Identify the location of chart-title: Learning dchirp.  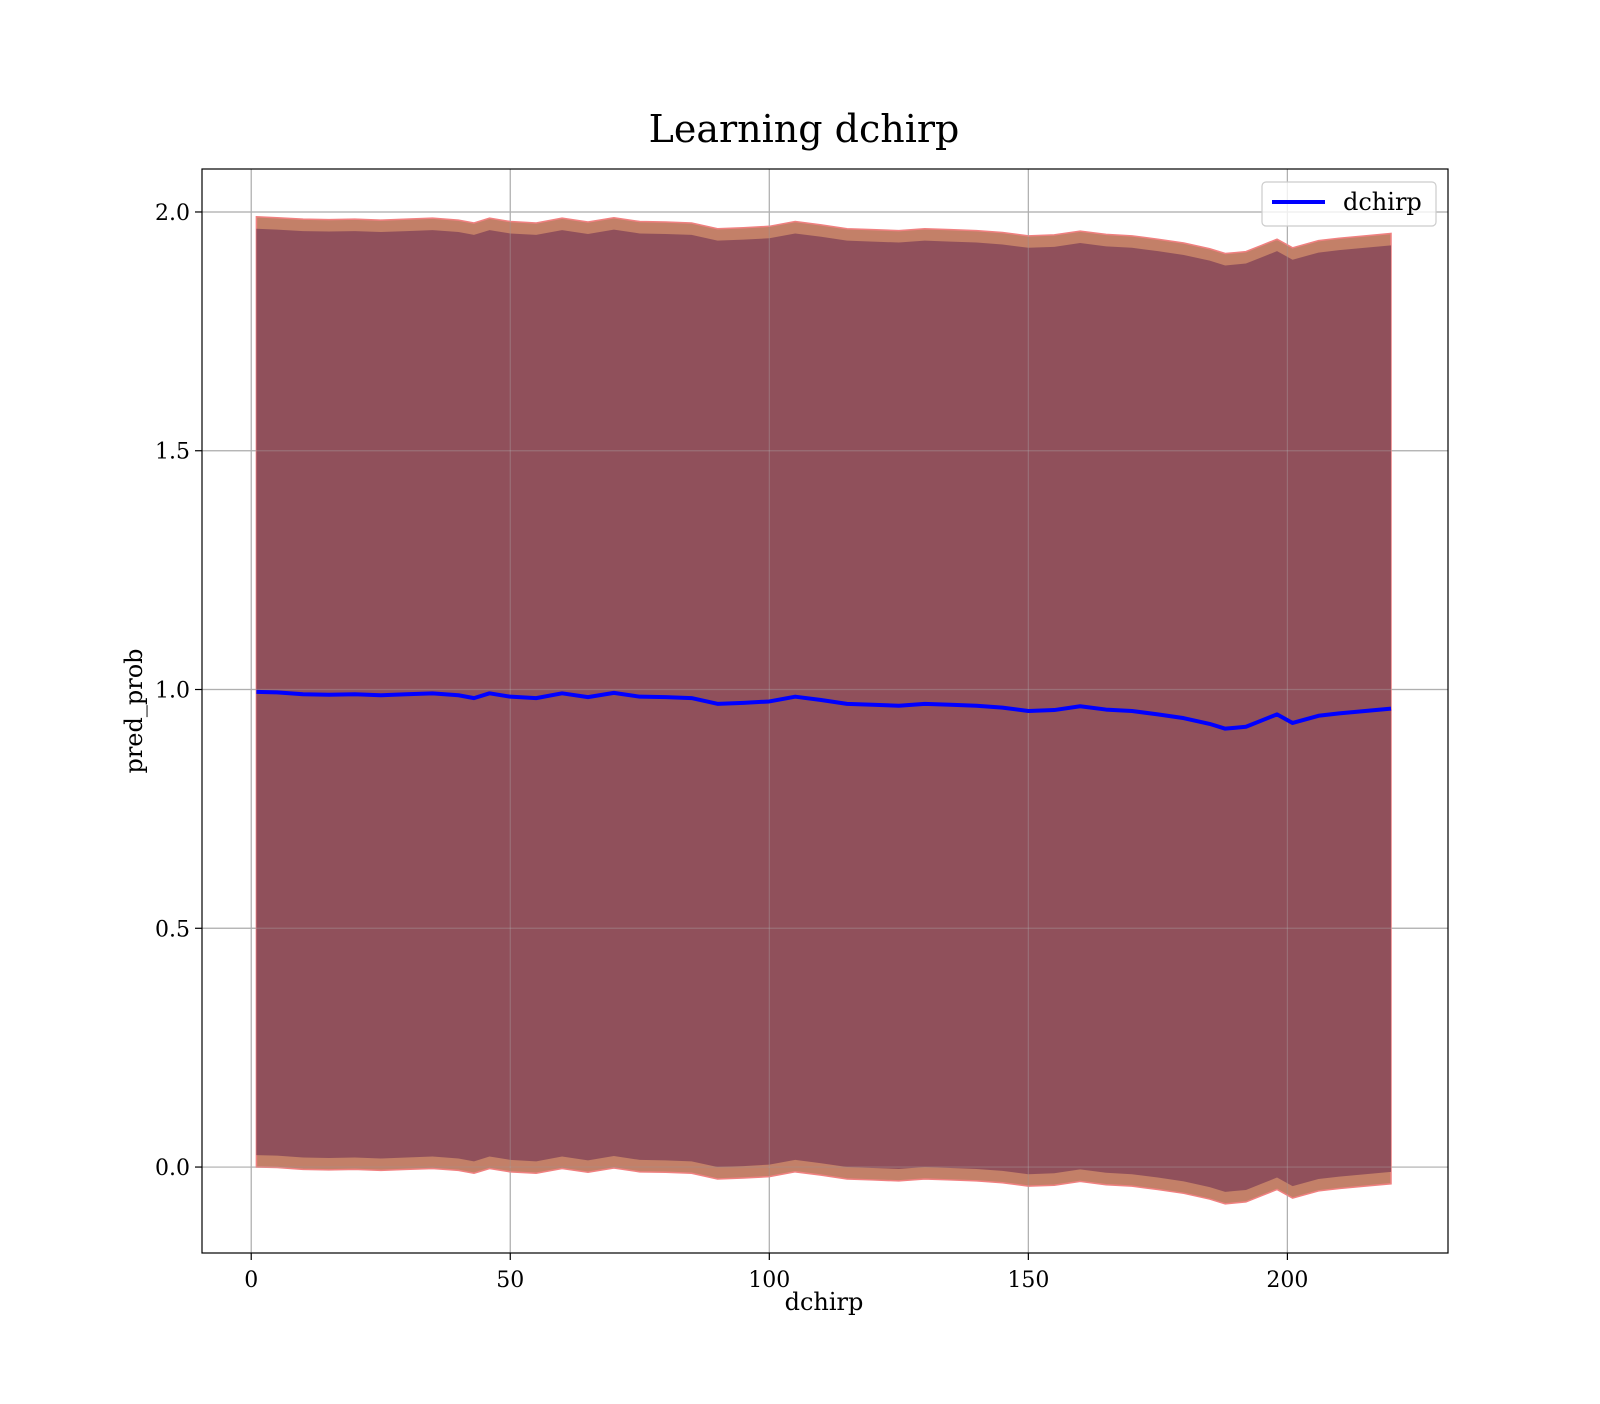
(804, 129).